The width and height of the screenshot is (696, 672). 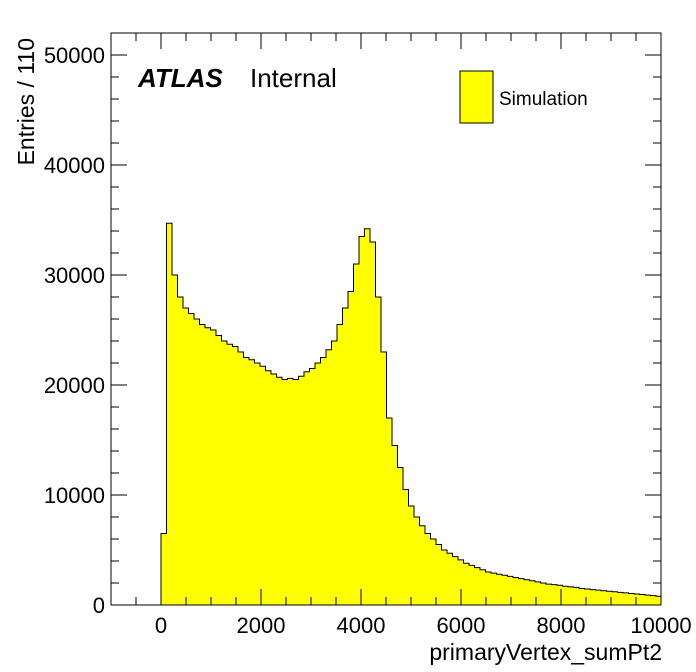 What do you see at coordinates (74, 385) in the screenshot?
I see `y-tick-label: 20000` at bounding box center [74, 385].